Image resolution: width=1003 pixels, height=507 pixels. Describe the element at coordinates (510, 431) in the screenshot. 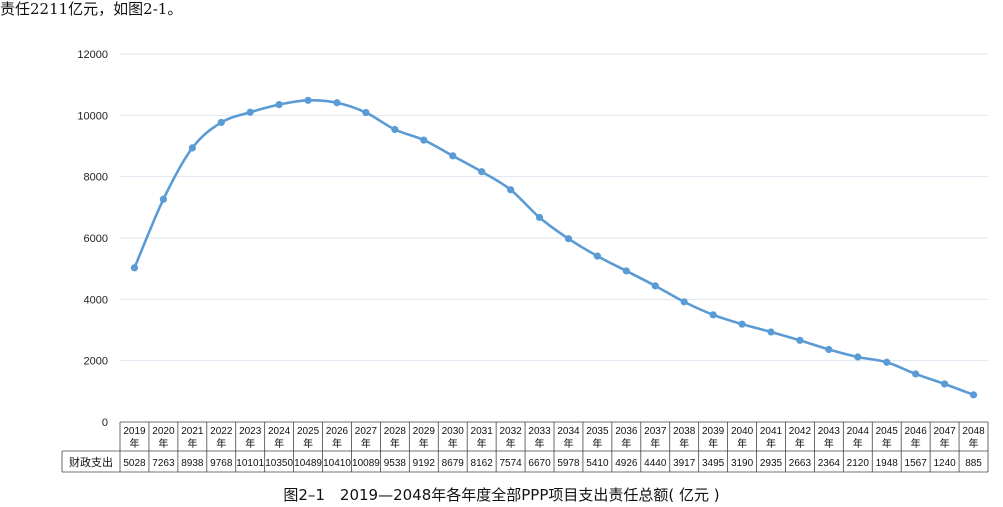

I see `x-tick-label: 2032` at that location.